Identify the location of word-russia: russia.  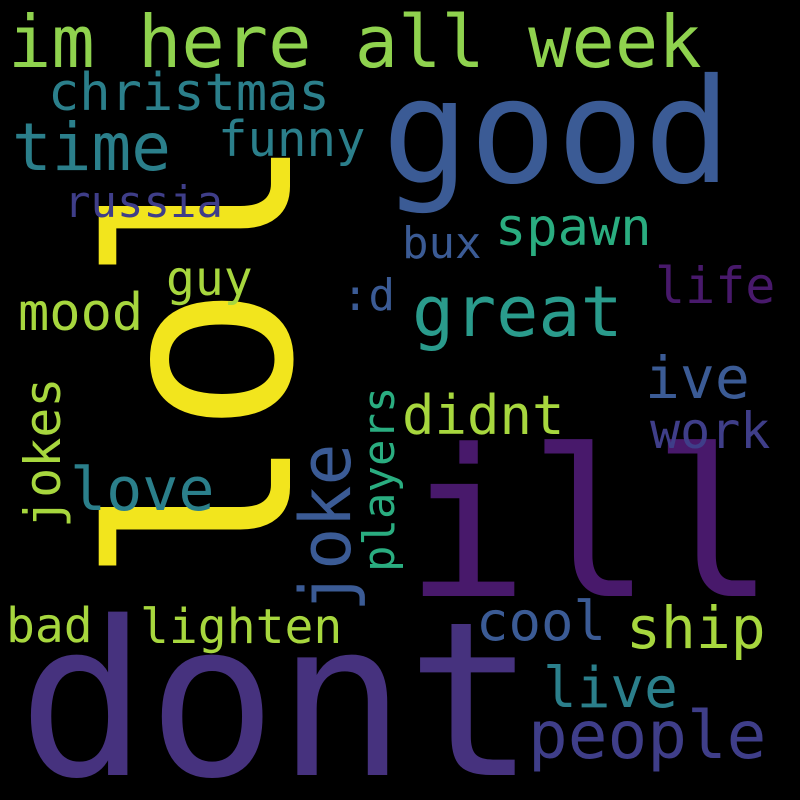
(143, 202).